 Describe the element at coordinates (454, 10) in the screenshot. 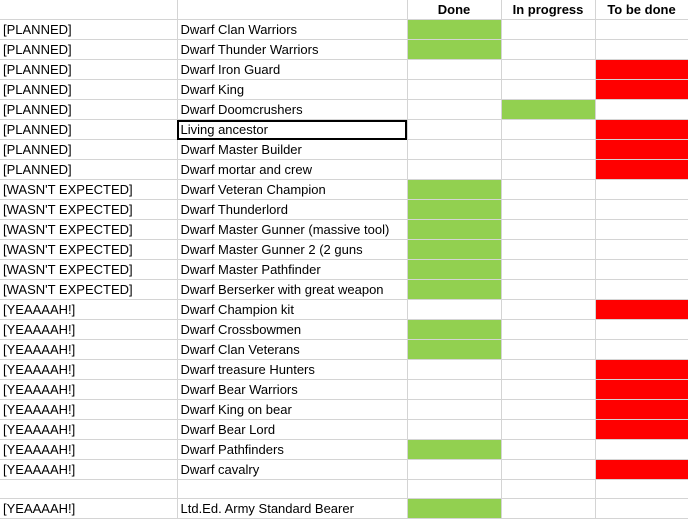

I see `header-cell-done: Done` at that location.